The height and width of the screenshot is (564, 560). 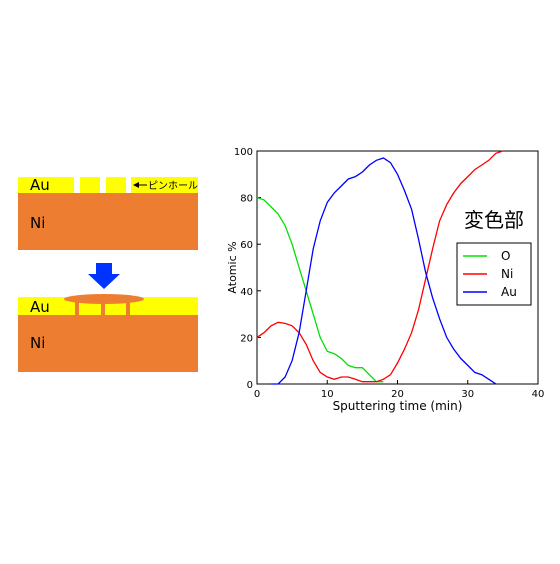 I want to click on x-tick-label: 10, so click(x=327, y=394).